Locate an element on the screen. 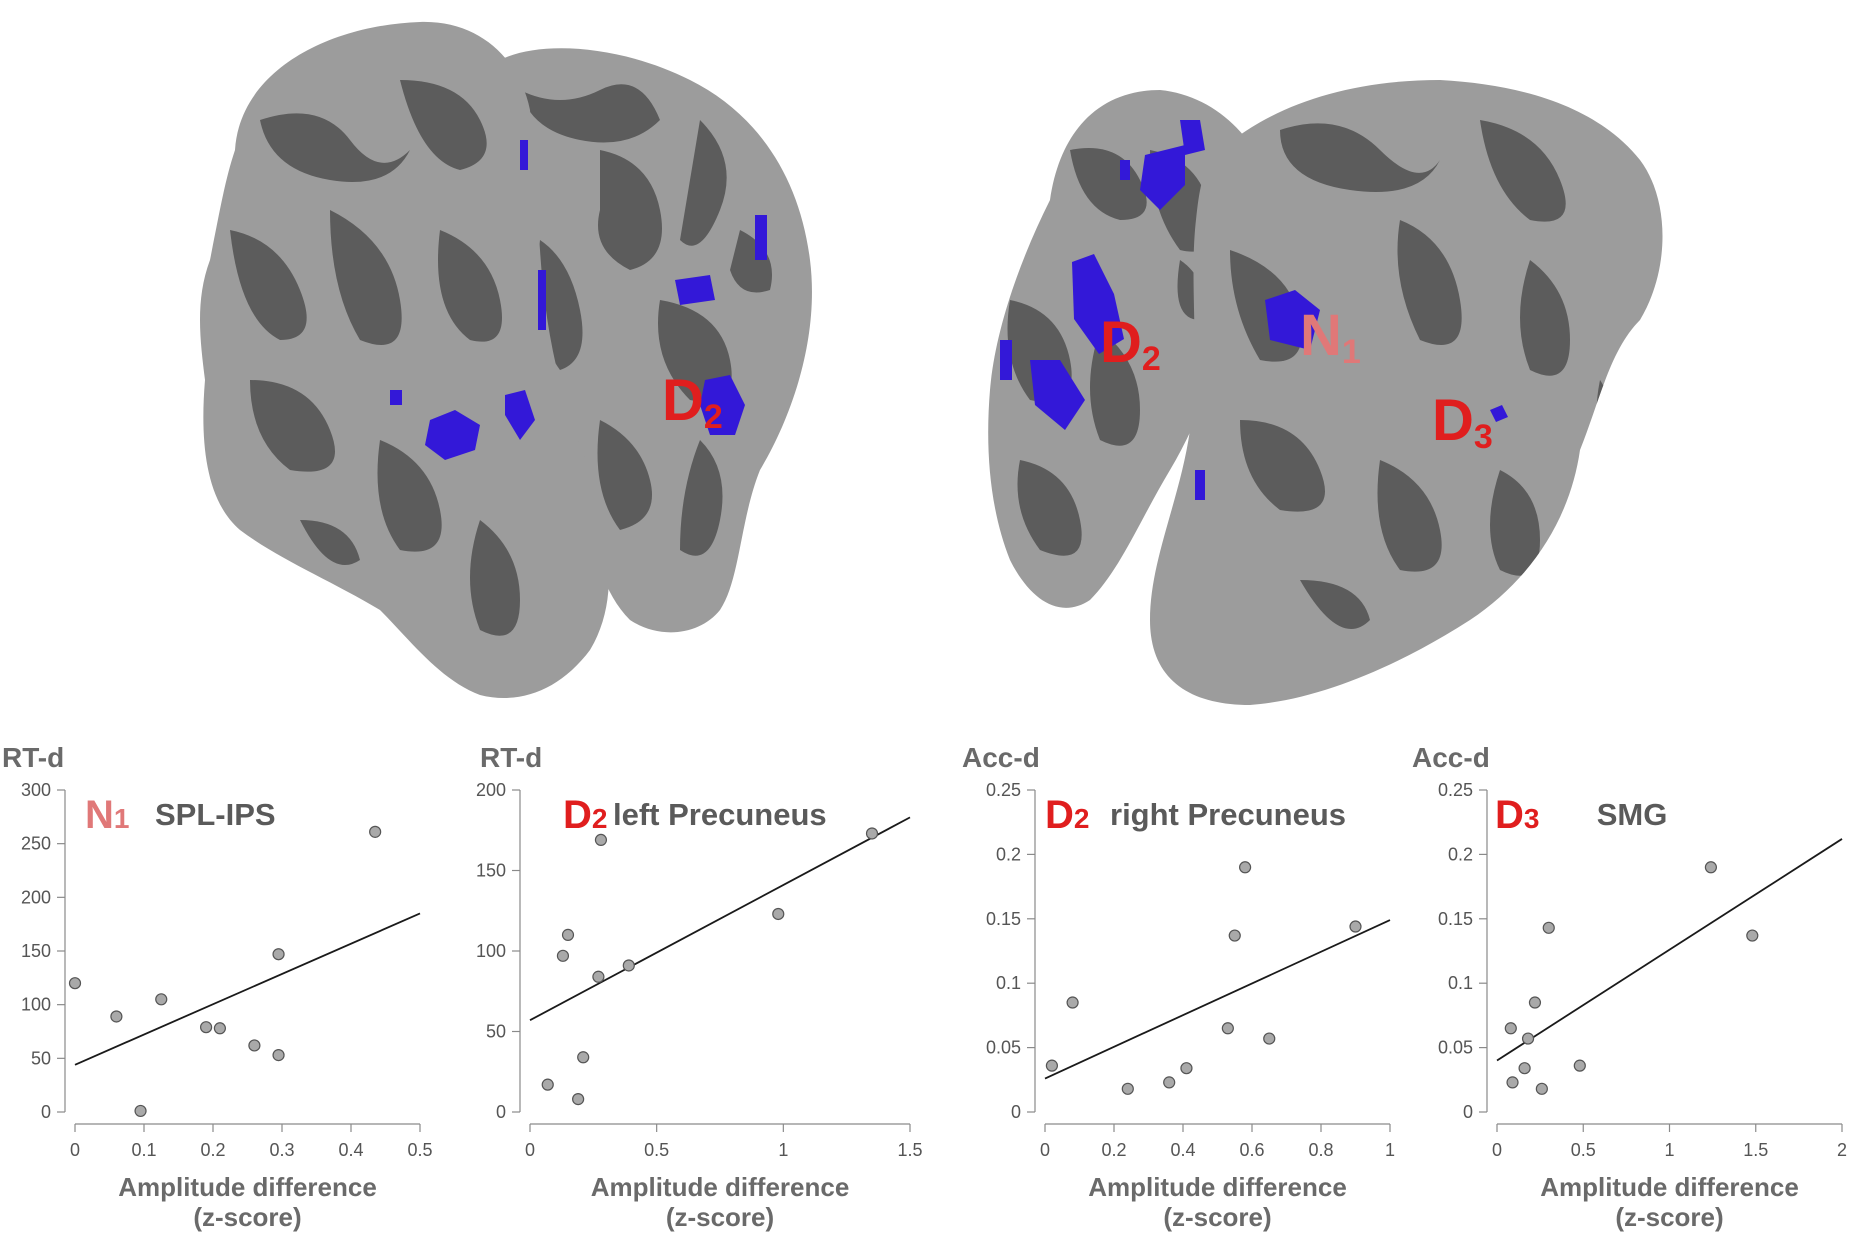  y-tick-label: 0.2 is located at coordinates (1008, 854).